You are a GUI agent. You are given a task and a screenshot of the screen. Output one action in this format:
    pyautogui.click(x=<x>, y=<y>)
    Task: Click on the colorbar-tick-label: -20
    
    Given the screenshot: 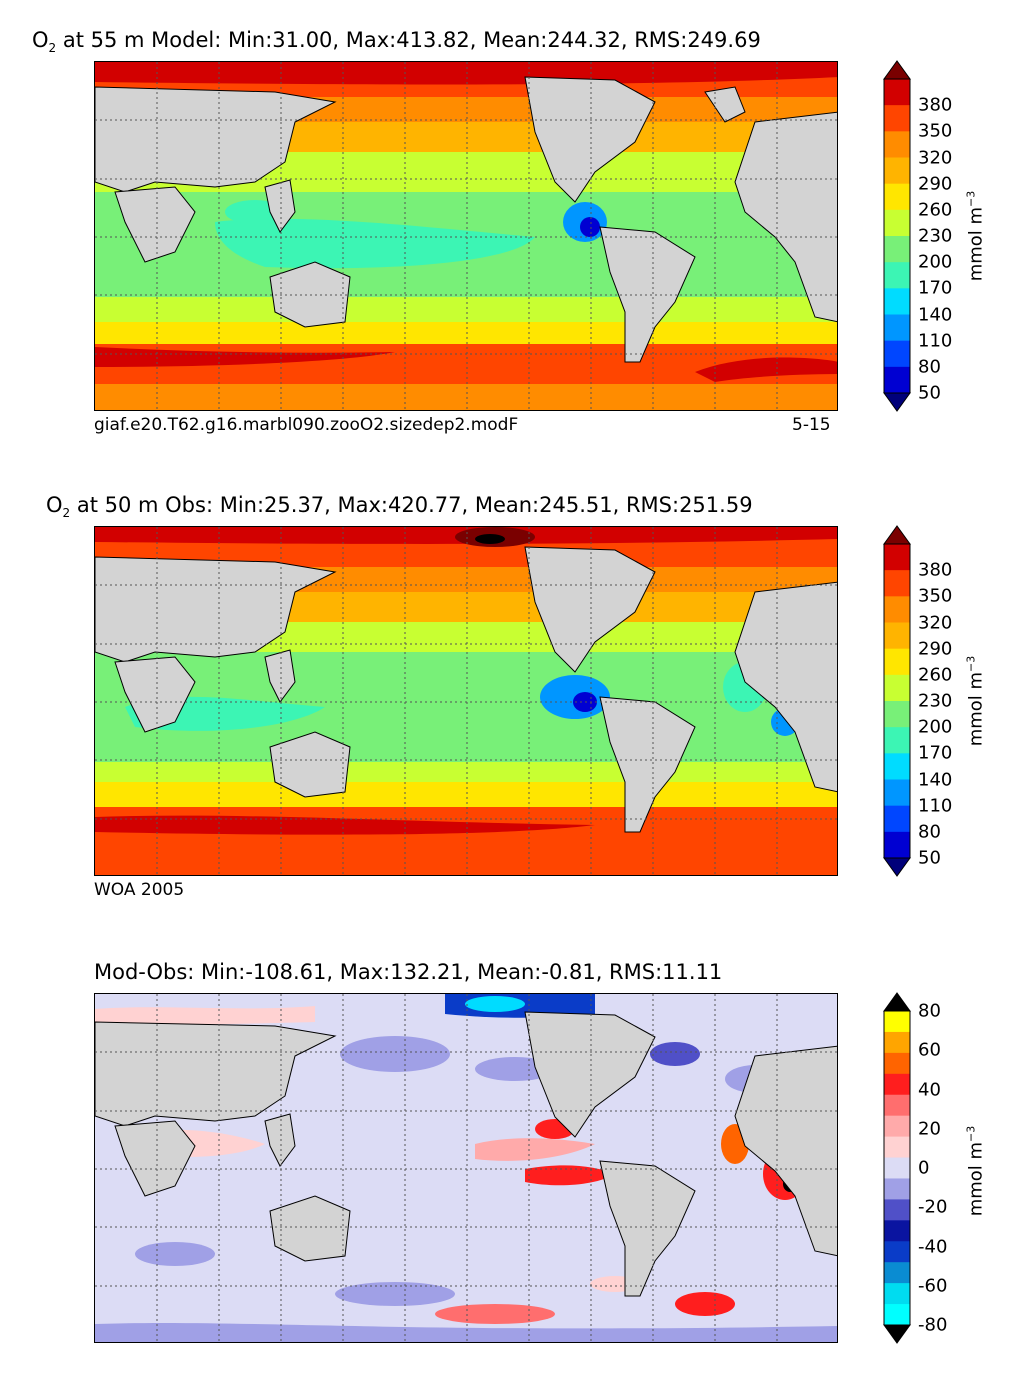 What is the action you would take?
    pyautogui.click(x=933, y=1207)
    